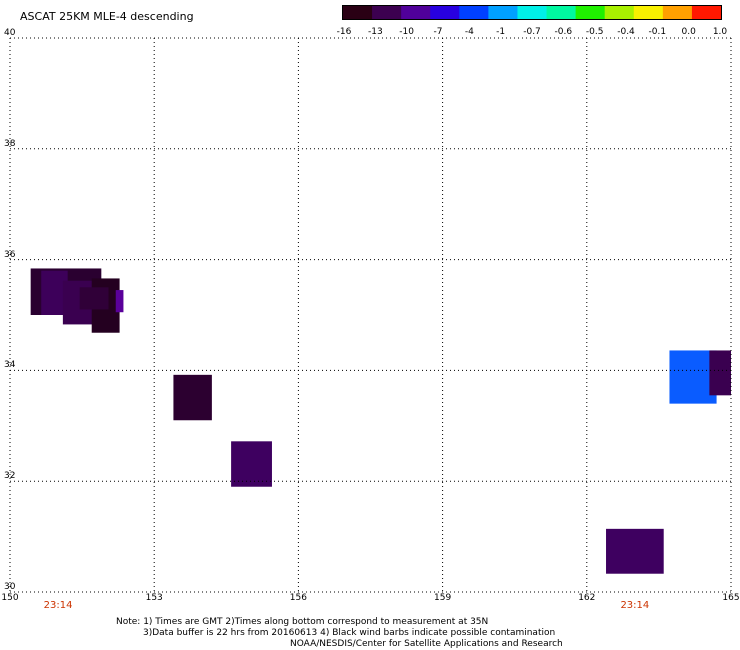 The width and height of the screenshot is (740, 650). I want to click on color-scale-label: -7, so click(438, 32).